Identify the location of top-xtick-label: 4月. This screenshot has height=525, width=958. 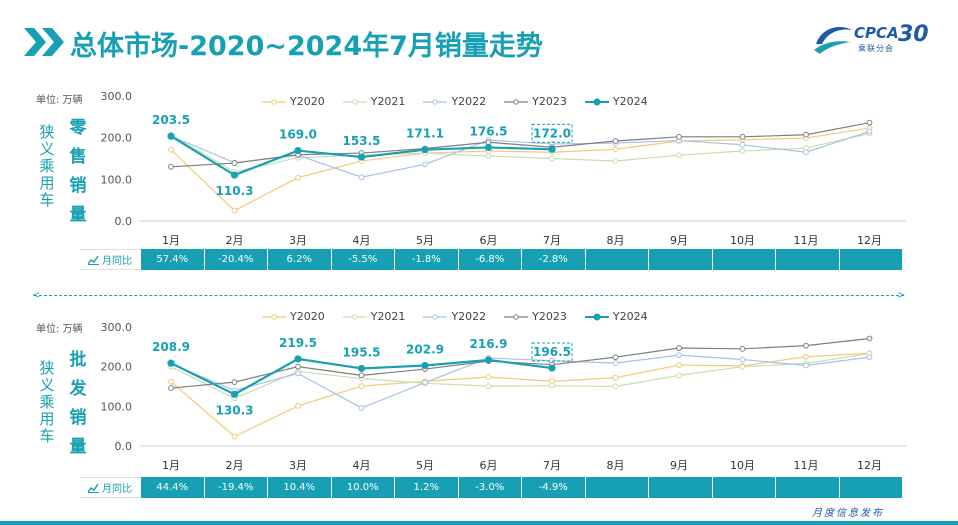
(362, 240).